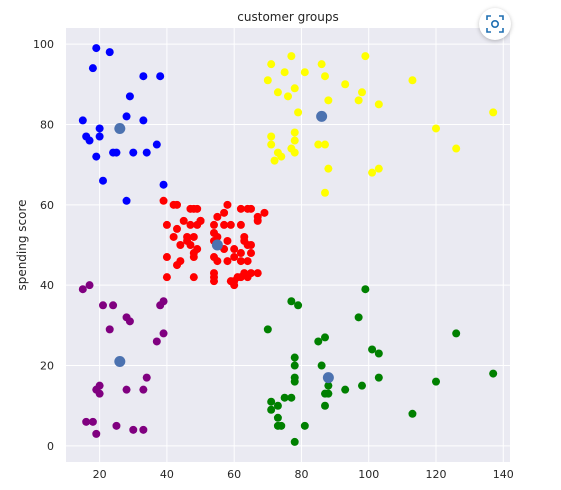 This screenshot has height=490, width=561. Describe the element at coordinates (503, 474) in the screenshot. I see `x-tick-label: 140` at that location.